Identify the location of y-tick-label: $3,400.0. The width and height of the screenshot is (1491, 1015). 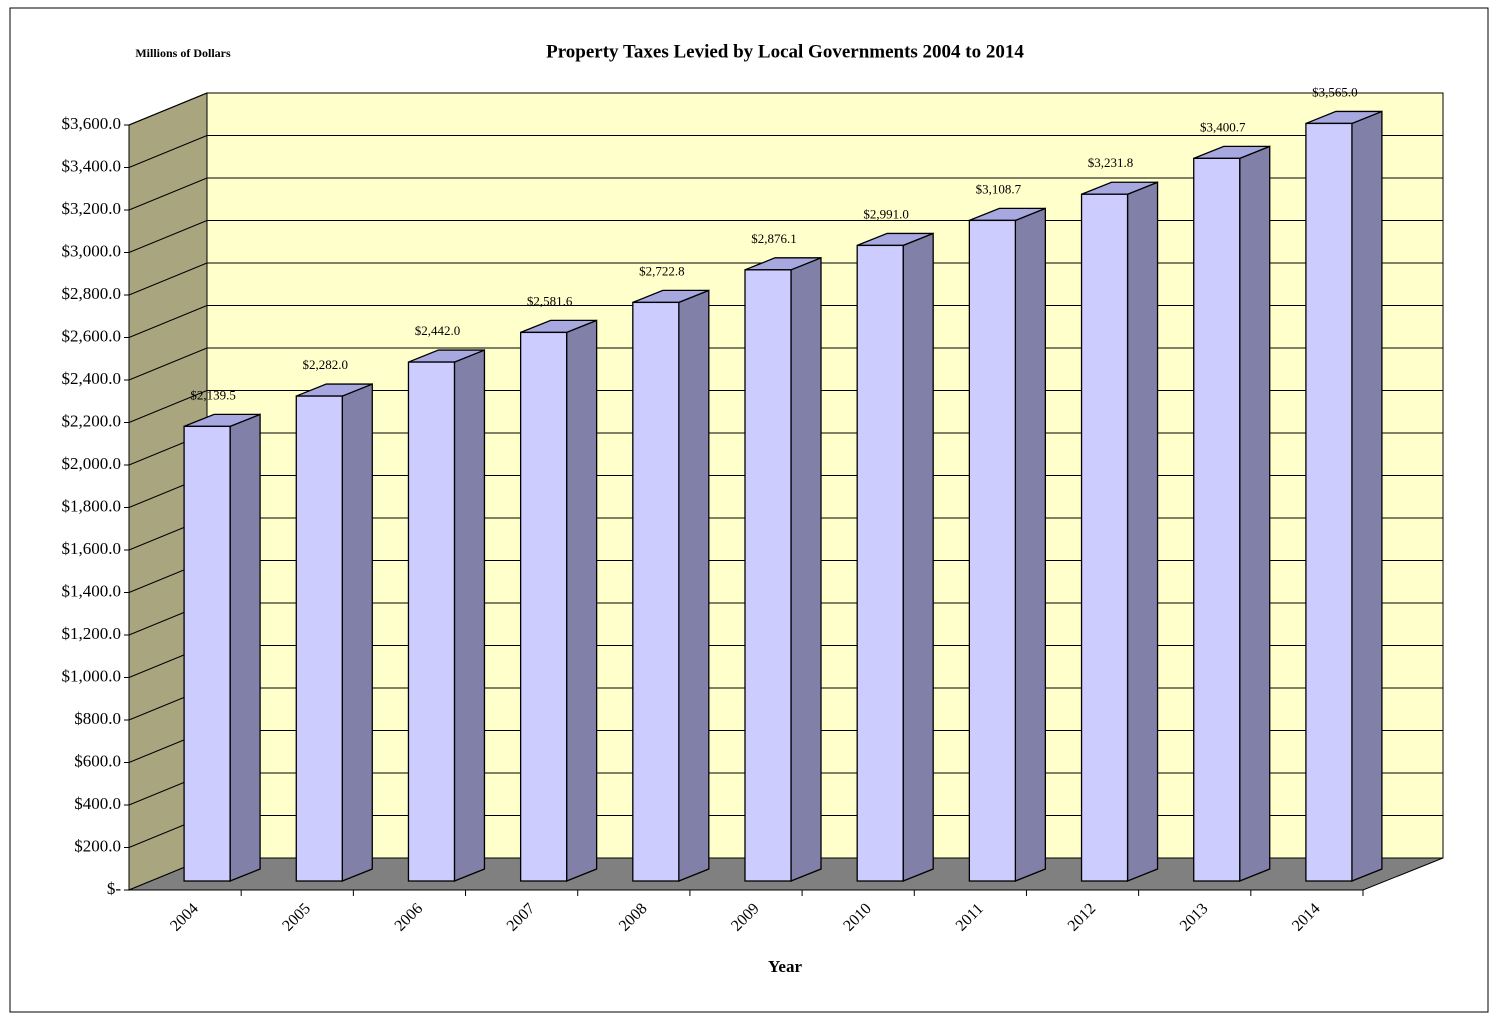
(92, 165).